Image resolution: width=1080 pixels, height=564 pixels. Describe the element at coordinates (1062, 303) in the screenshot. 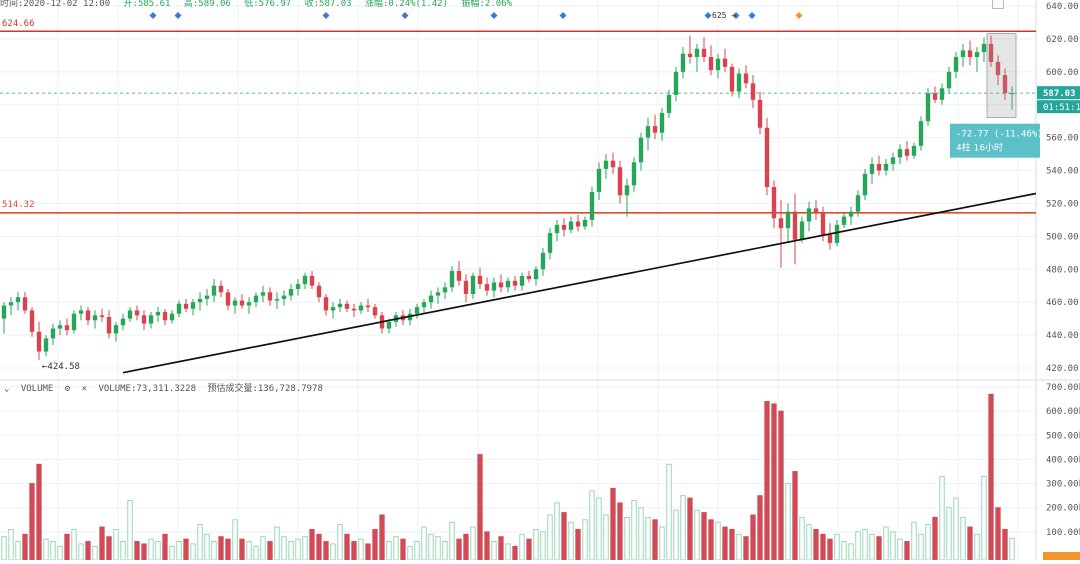

I see `price-tick-label: 460.00` at that location.